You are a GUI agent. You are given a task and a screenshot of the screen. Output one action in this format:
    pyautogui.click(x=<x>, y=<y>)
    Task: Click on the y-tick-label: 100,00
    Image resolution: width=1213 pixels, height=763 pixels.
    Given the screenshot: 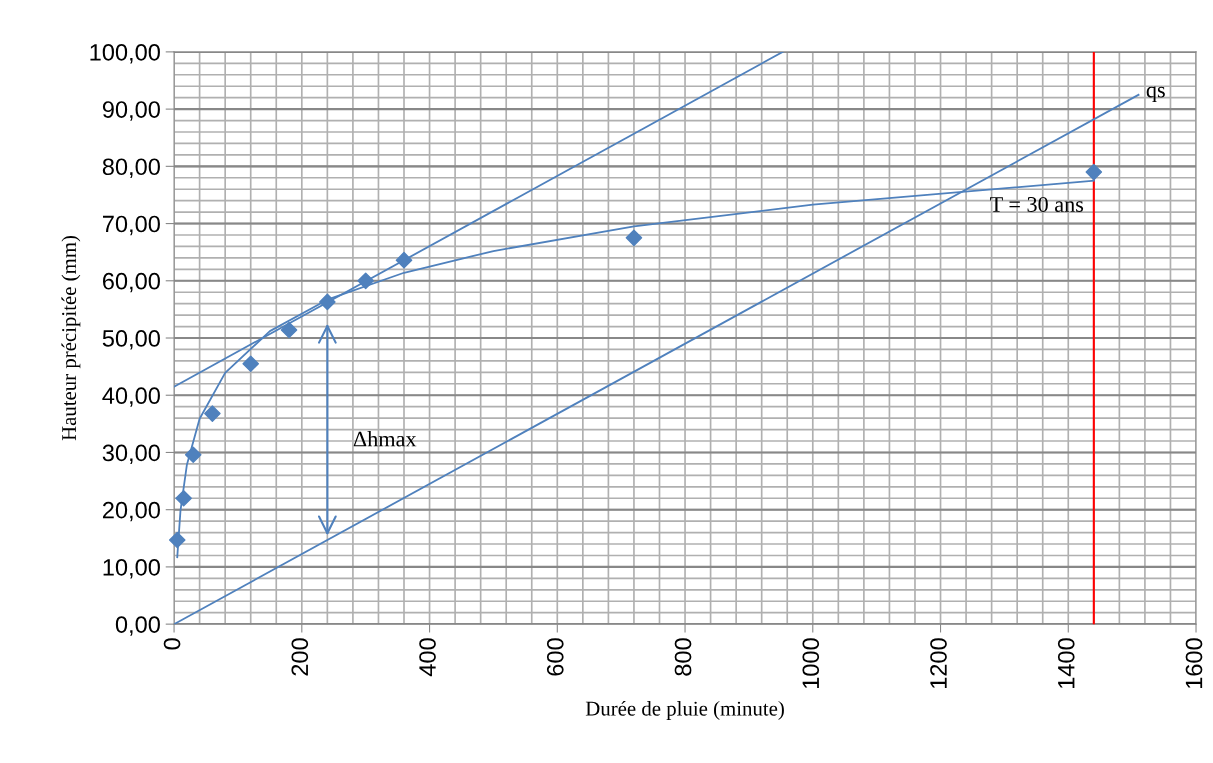 What is the action you would take?
    pyautogui.click(x=125, y=53)
    